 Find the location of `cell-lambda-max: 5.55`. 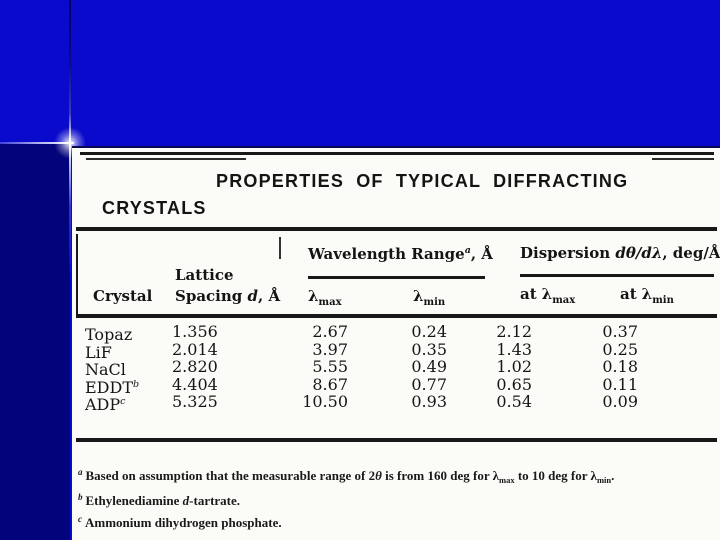

cell-lambda-max: 5.55 is located at coordinates (330, 366).